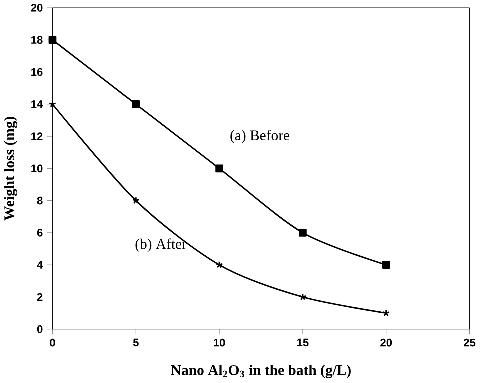 The height and width of the screenshot is (383, 480). I want to click on y-tick-label: 12, so click(37, 136).